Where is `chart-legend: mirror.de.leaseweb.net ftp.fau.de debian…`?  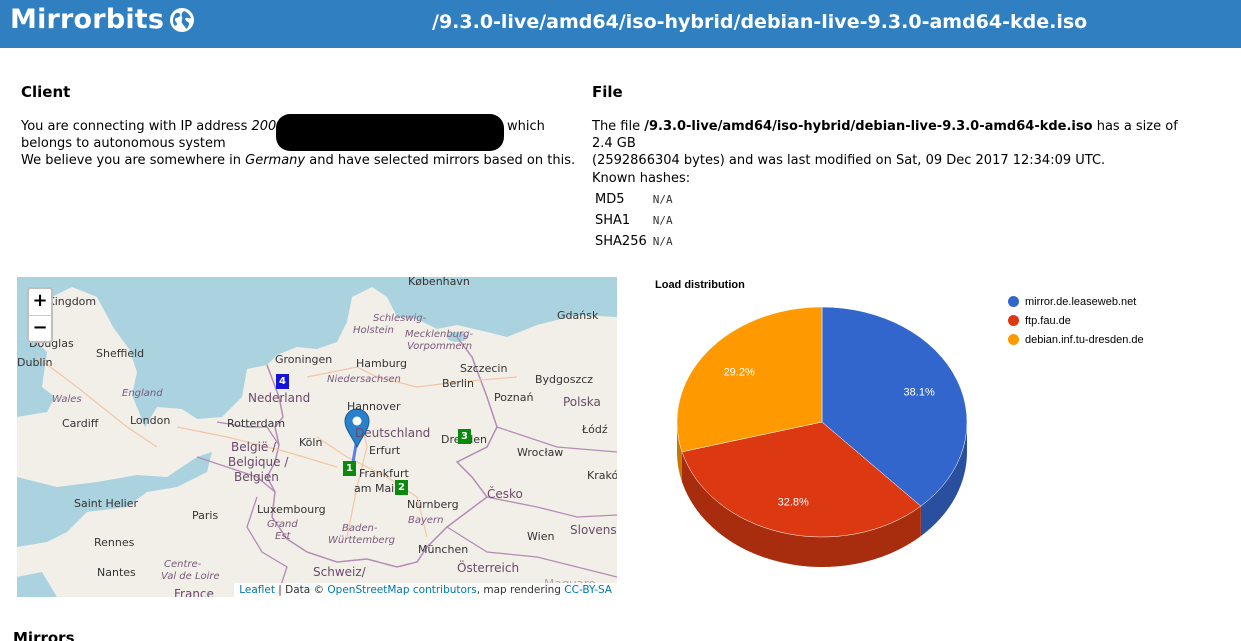
chart-legend: mirror.de.leaseweb.net ftp.fau.de debian… is located at coordinates (1076, 320).